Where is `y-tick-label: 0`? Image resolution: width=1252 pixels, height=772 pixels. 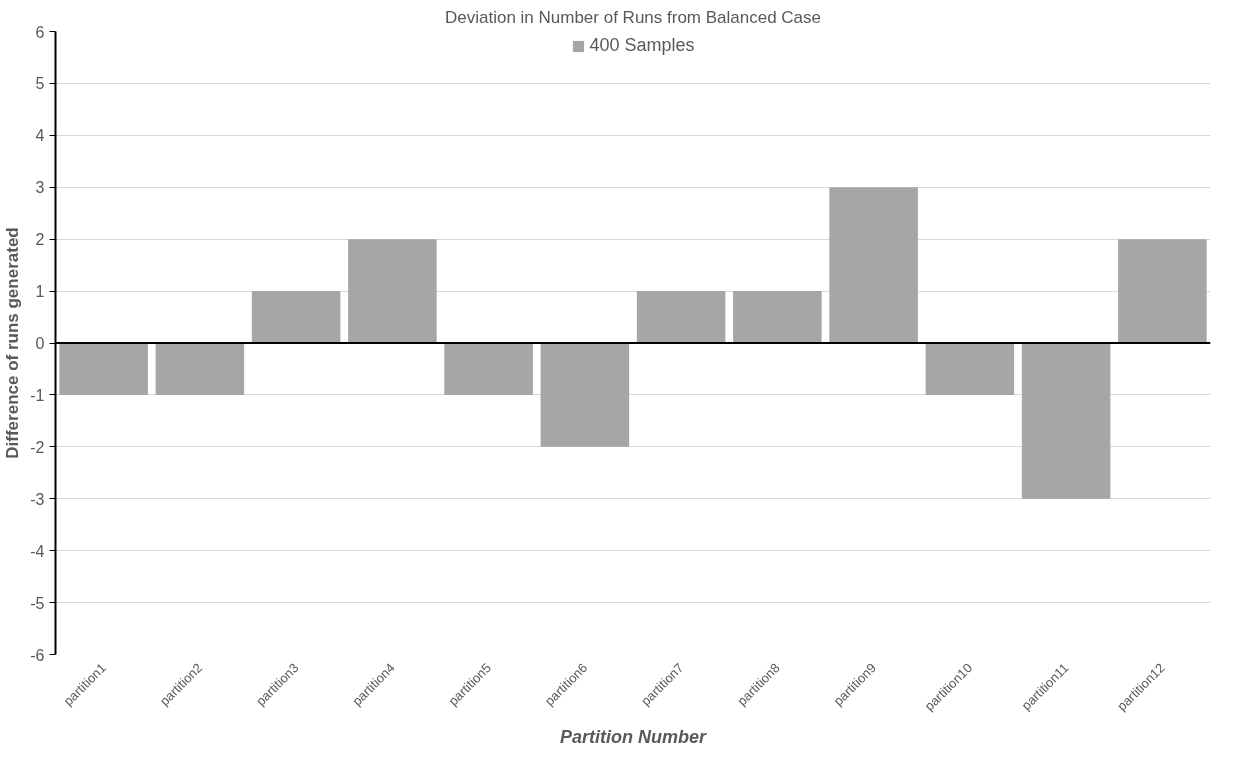
y-tick-label: 0 is located at coordinates (40, 343).